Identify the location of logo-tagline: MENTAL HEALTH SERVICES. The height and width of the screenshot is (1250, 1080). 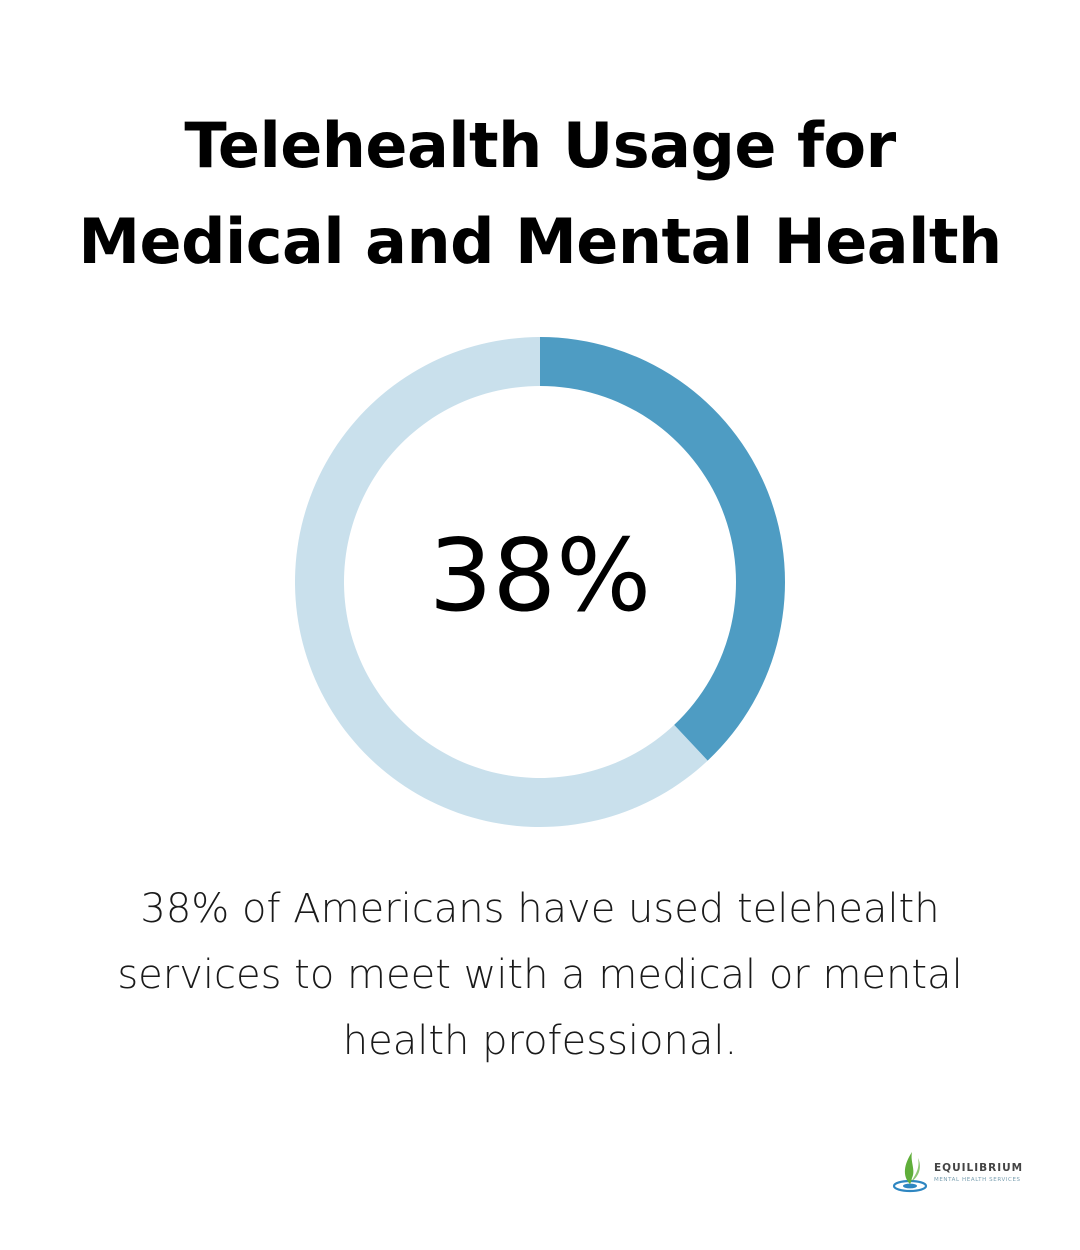
(977, 1180).